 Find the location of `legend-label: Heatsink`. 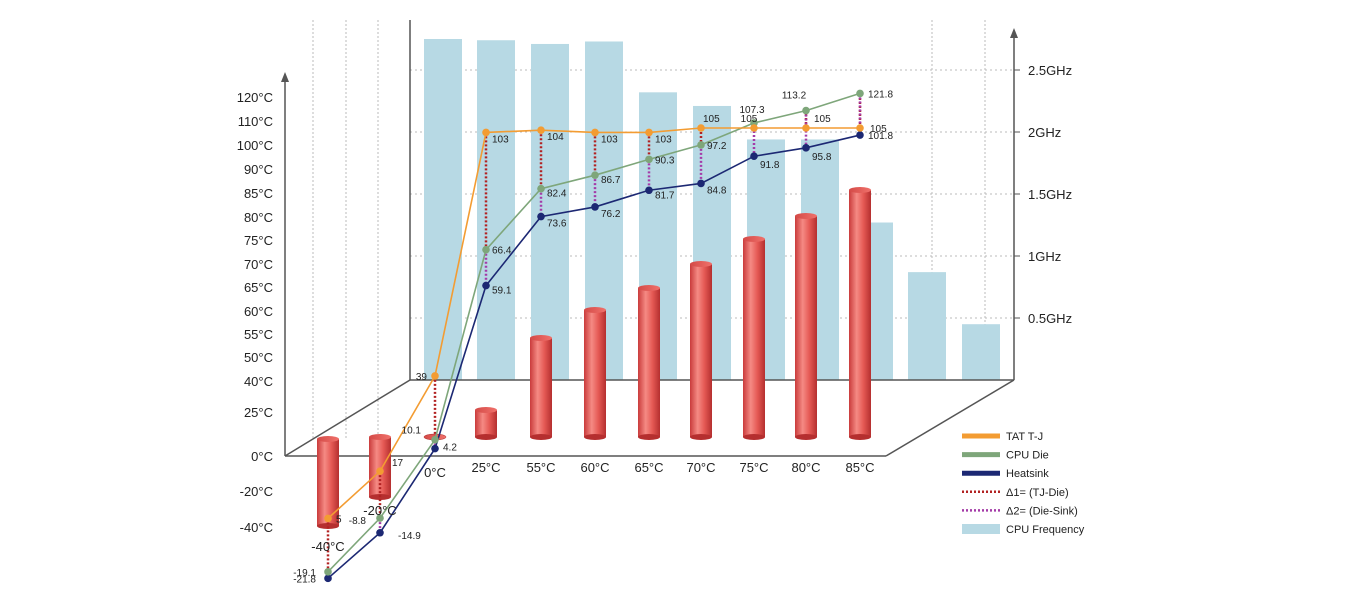

legend-label: Heatsink is located at coordinates (1027, 474).